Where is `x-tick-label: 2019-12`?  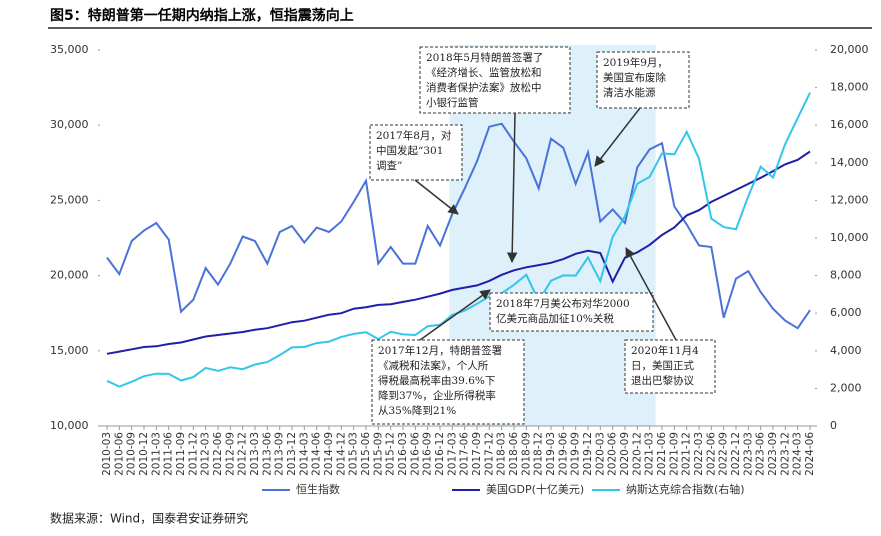 x-tick-label: 2019-12 is located at coordinates (588, 454).